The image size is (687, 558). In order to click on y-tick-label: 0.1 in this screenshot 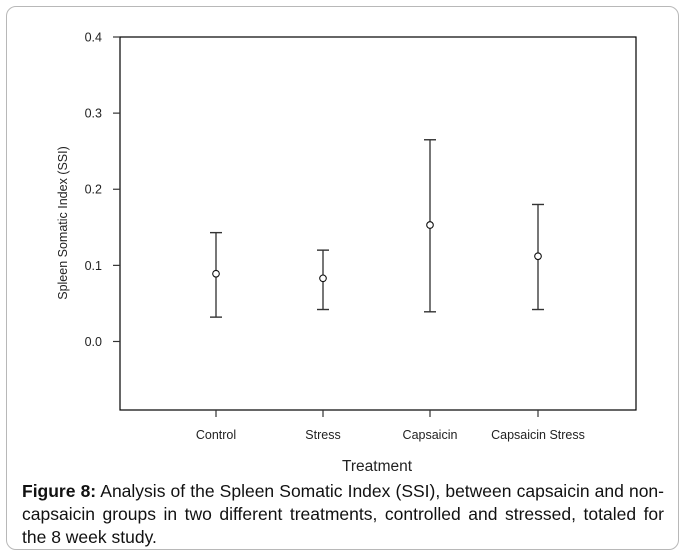, I will do `click(93, 266)`.